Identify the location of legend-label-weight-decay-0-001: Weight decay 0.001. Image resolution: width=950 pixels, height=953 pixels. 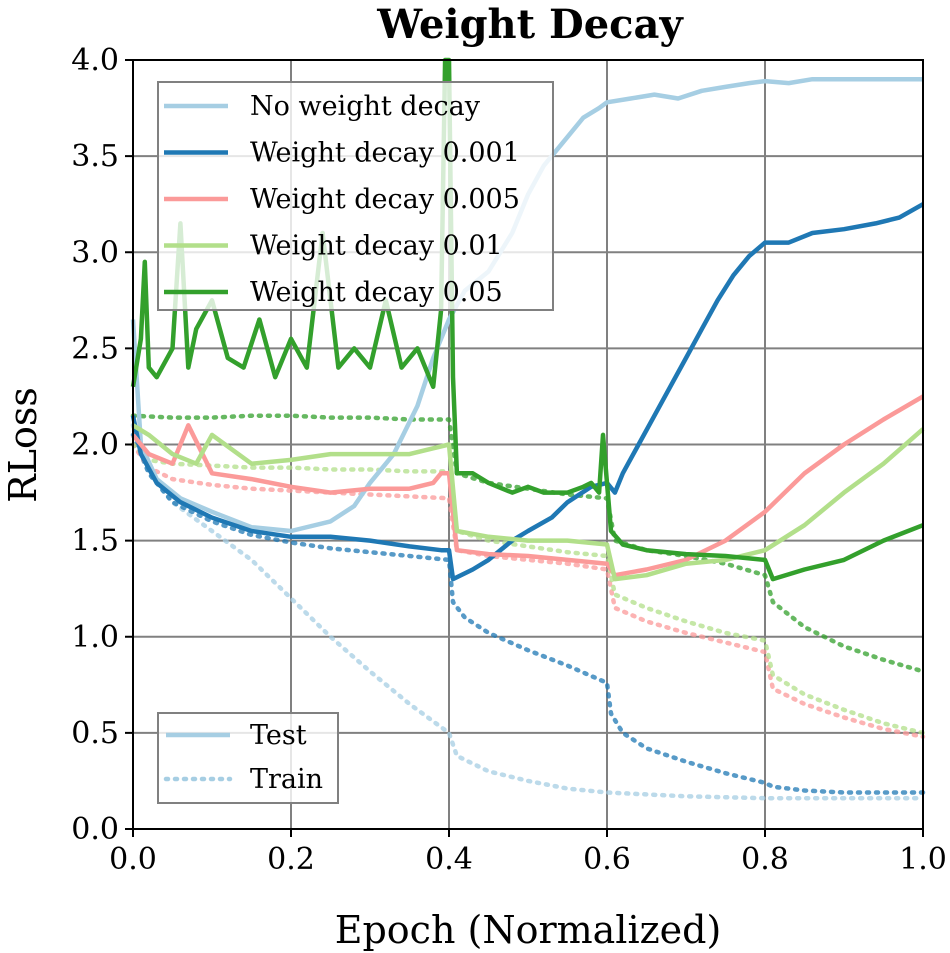
(385, 153).